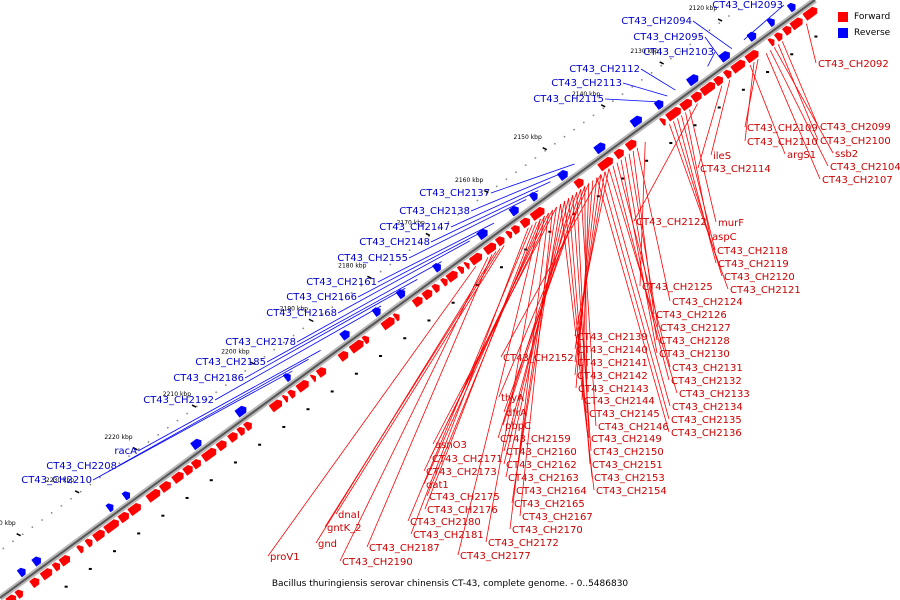  I want to click on reverse-gene-label: CT43_CH2094, so click(656, 21).